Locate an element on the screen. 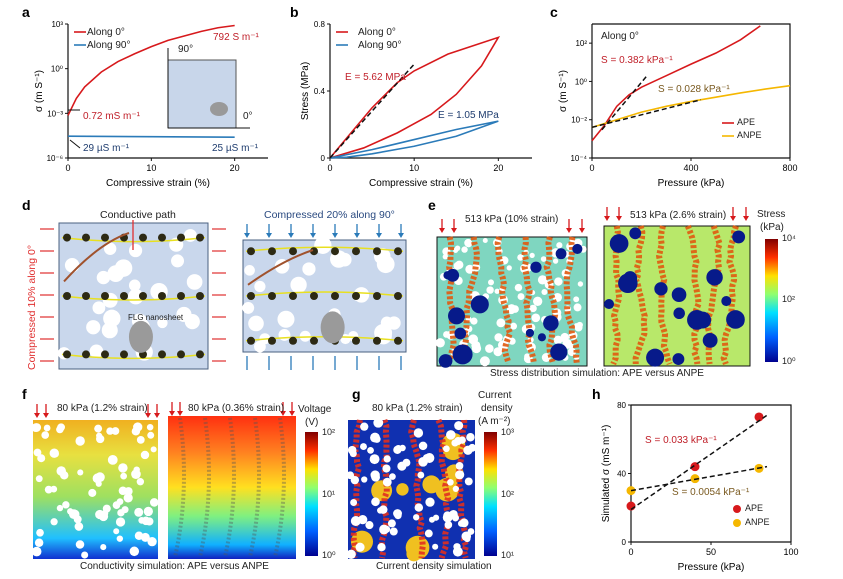 This screenshot has height=579, width=843. chart-title: Along 0° is located at coordinates (620, 36).